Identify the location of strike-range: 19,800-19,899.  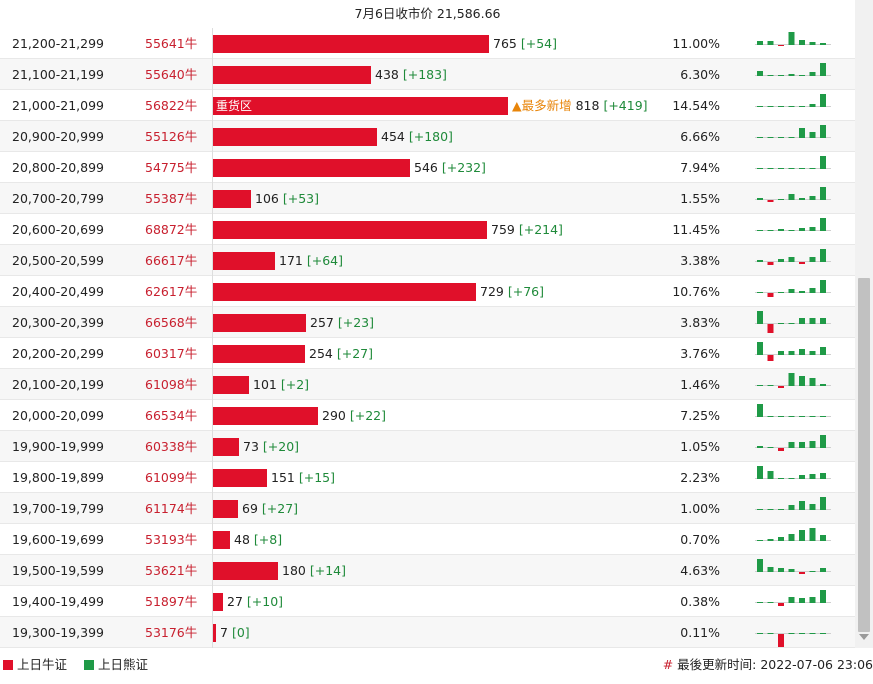
(58, 477).